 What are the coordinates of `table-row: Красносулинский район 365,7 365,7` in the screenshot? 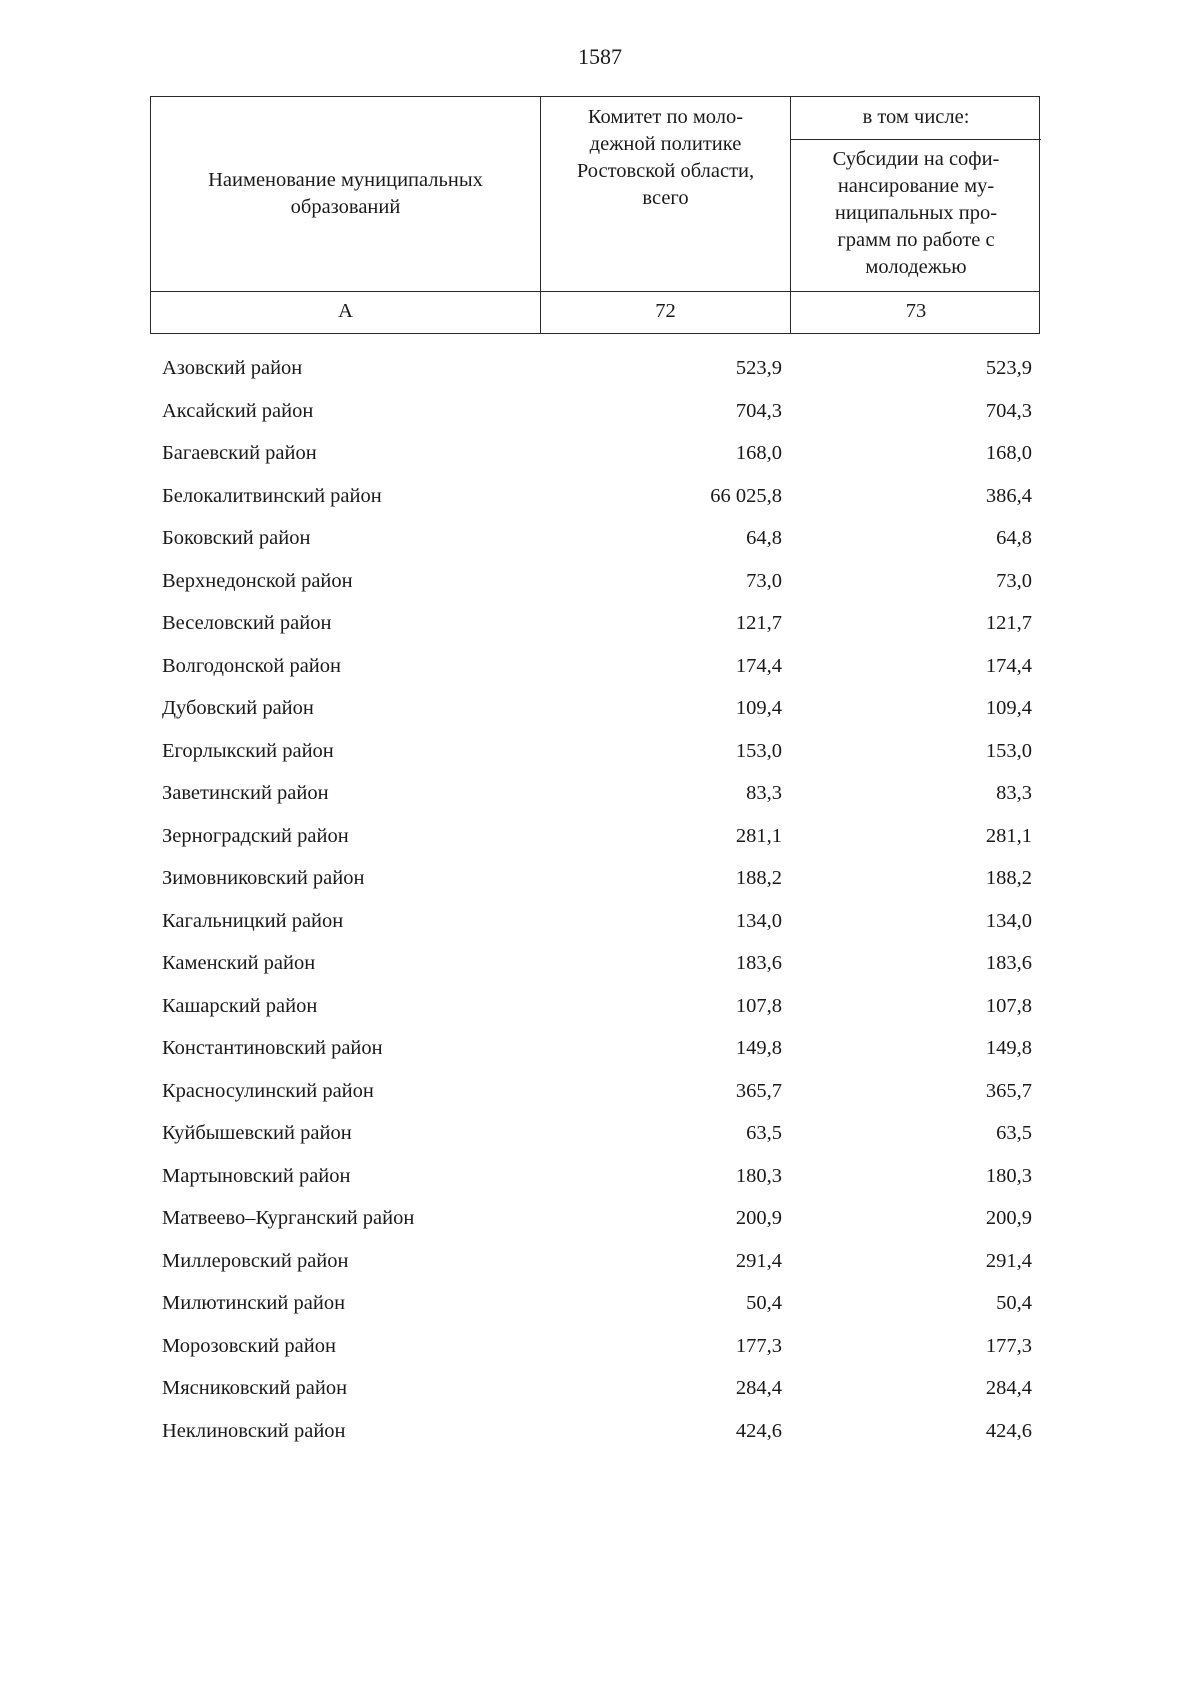 It's located at (595, 1091).